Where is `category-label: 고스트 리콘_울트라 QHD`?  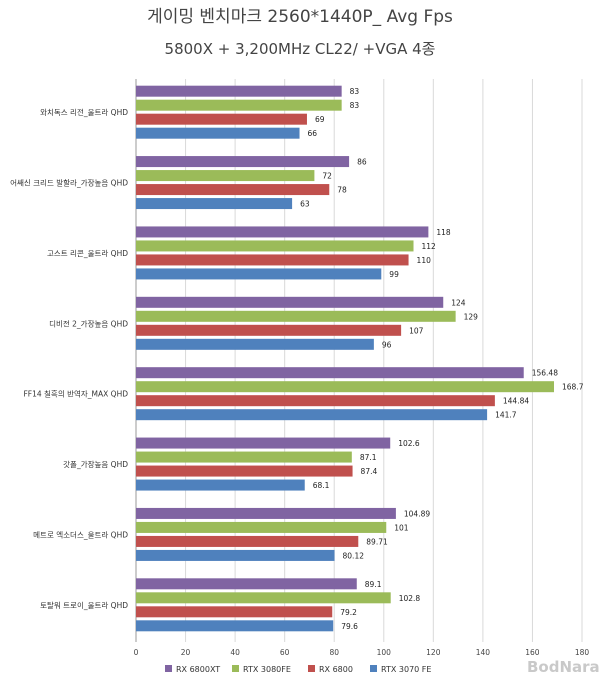 category-label: 고스트 리콘_울트라 QHD is located at coordinates (87, 253).